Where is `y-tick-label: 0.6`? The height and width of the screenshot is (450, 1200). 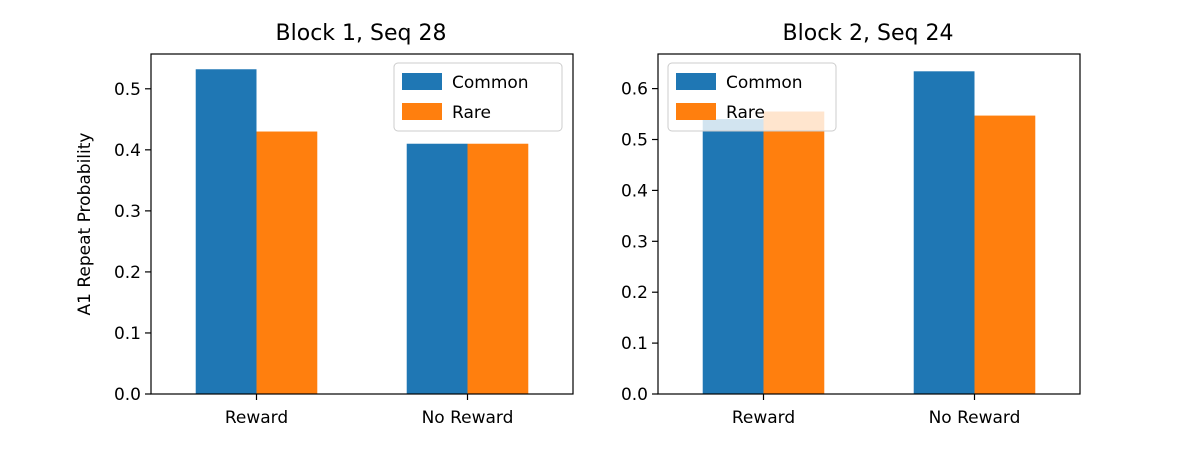
y-tick-label: 0.6 is located at coordinates (634, 90).